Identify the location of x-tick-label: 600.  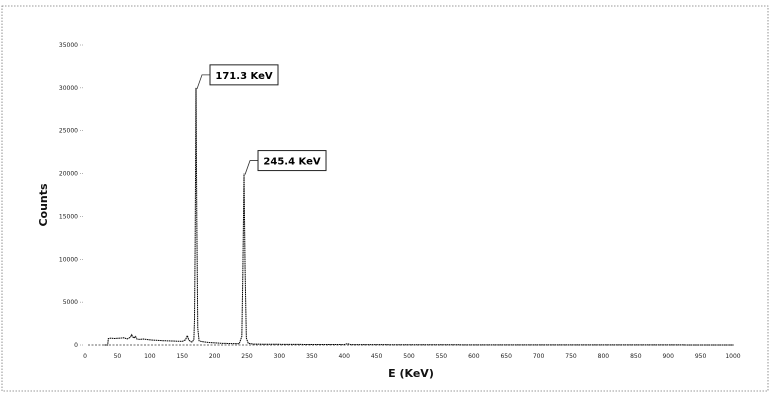
(474, 356).